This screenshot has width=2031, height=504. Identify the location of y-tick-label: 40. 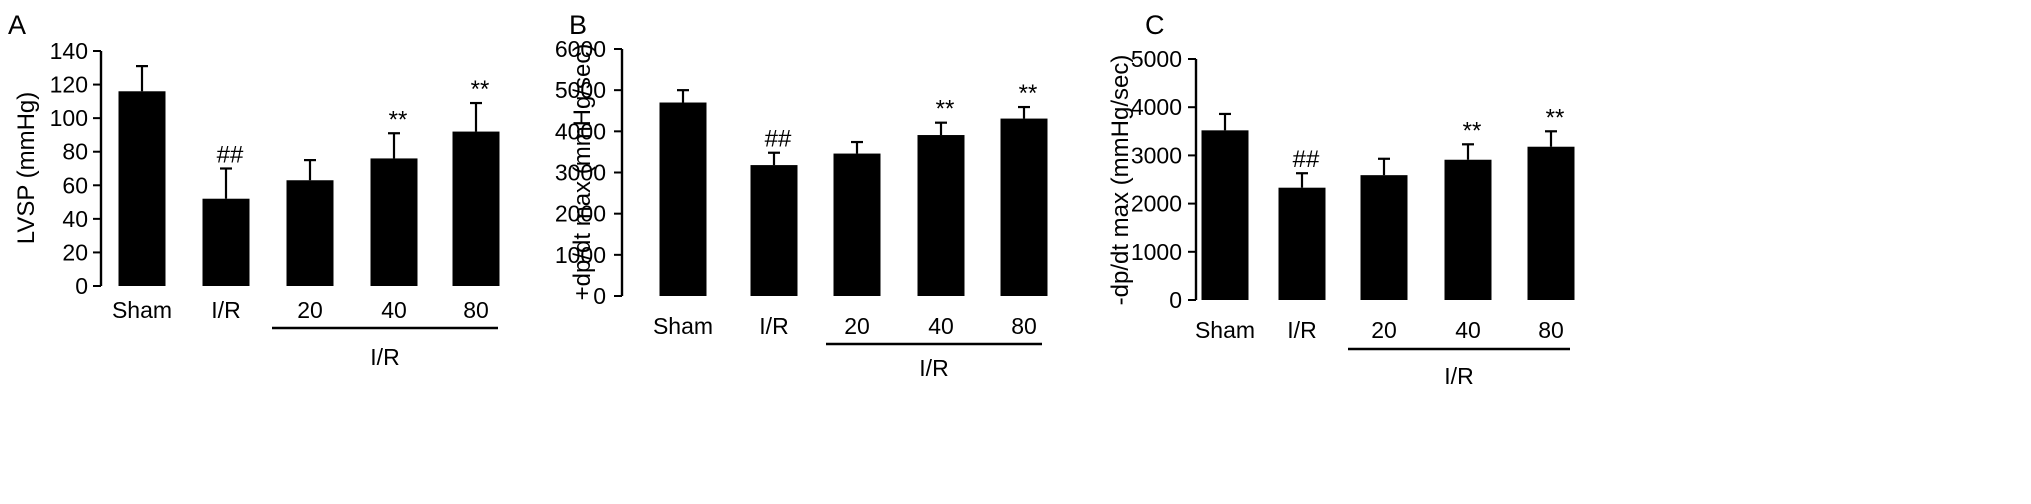
(75, 219).